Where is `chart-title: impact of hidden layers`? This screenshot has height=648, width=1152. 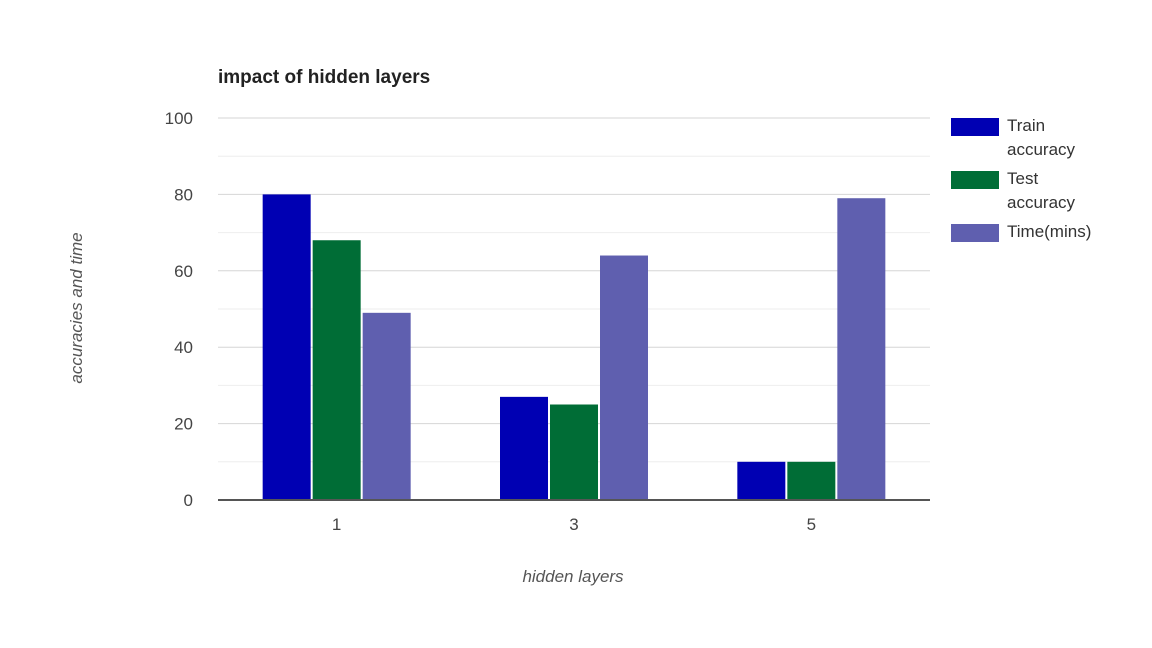
chart-title: impact of hidden layers is located at coordinates (324, 77).